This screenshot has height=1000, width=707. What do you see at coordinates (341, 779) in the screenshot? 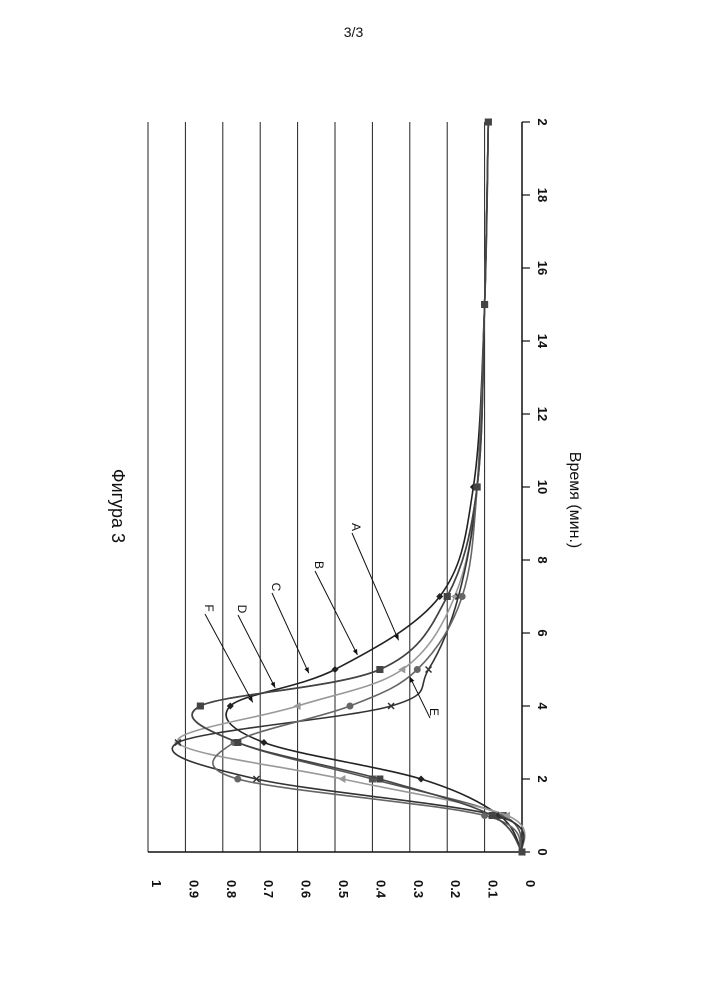
I see `data-point-c` at bounding box center [341, 779].